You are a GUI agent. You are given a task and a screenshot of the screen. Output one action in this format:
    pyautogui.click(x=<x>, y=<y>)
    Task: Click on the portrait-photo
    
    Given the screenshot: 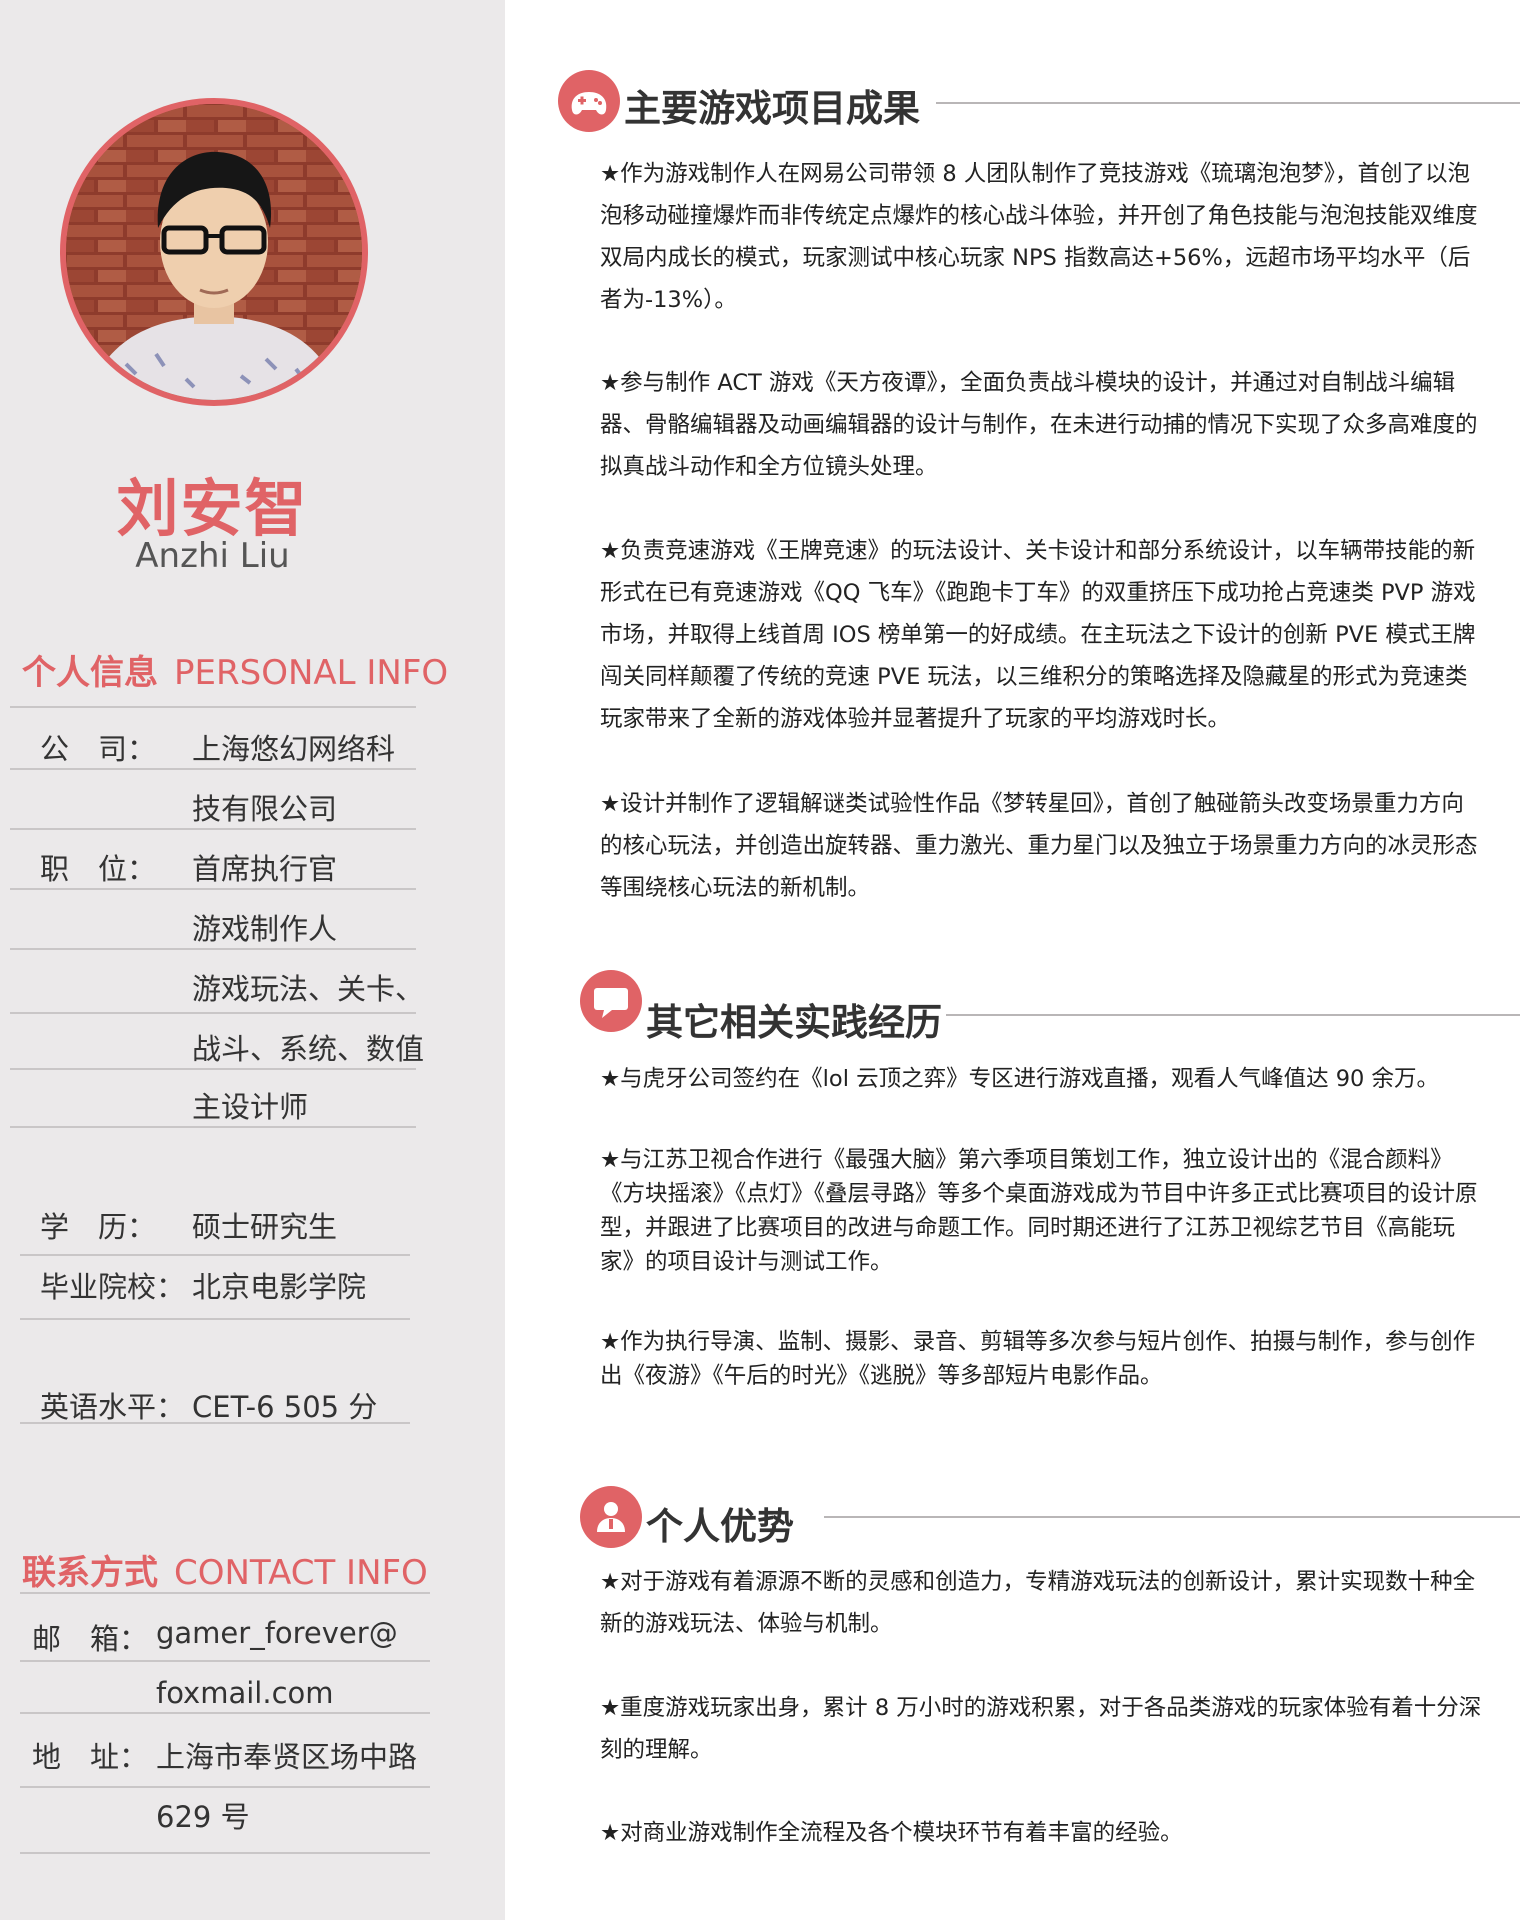 What is the action you would take?
    pyautogui.click(x=214, y=252)
    